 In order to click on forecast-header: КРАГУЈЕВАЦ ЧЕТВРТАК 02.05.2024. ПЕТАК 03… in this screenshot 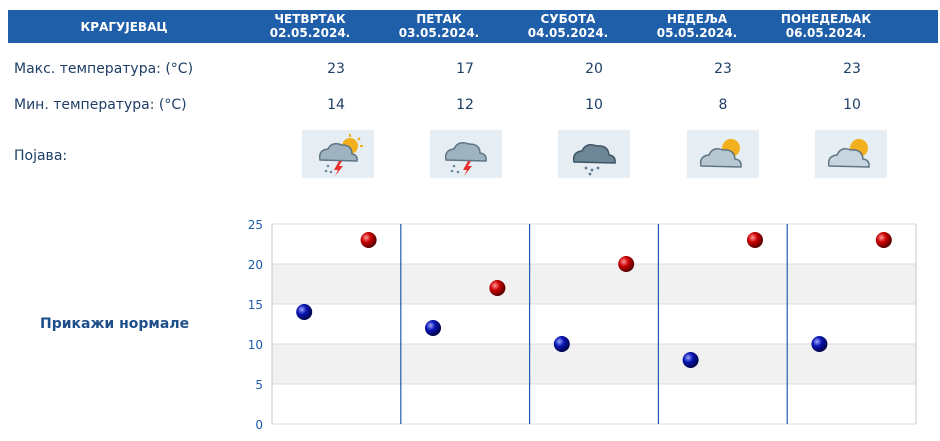, I will do `click(473, 26)`.